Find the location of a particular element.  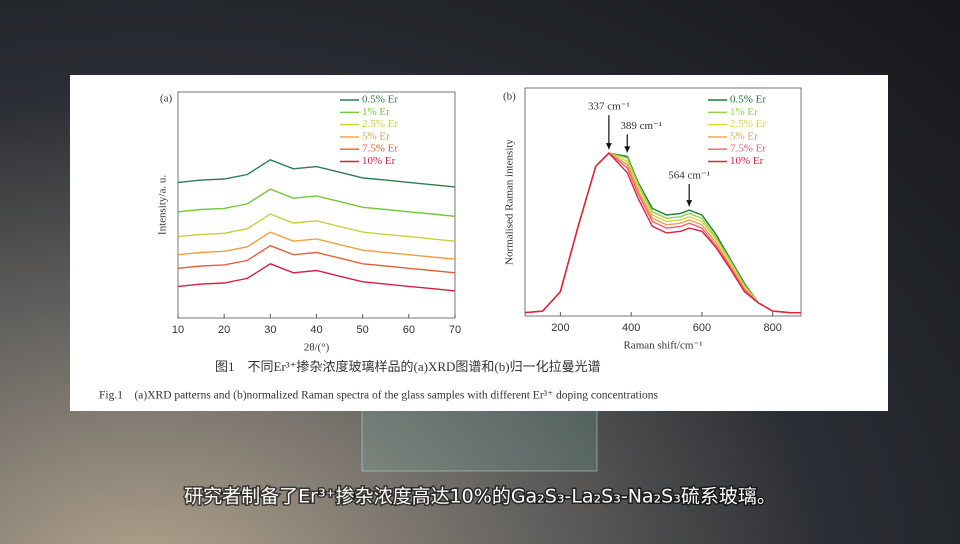

x-tick-label: 400 is located at coordinates (631, 328).